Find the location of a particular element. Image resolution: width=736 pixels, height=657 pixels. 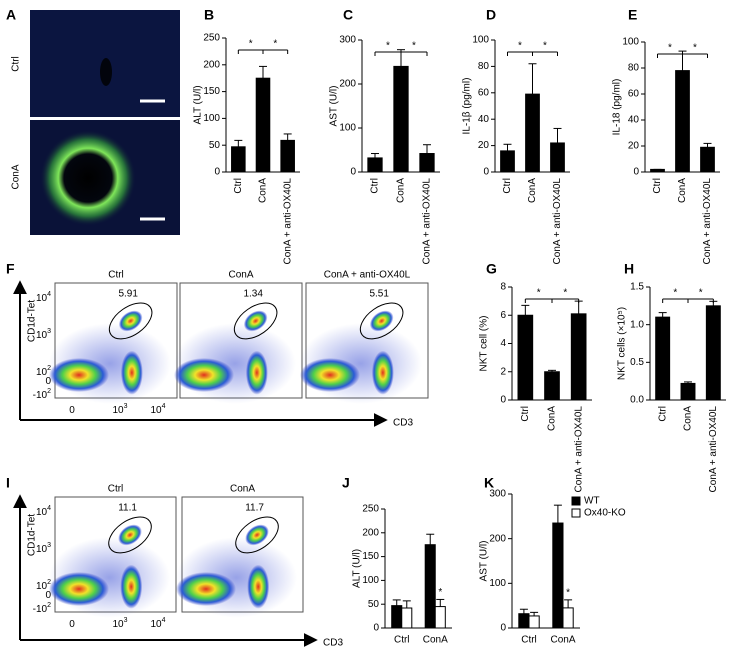

y-tick-label: 150 is located at coordinates (211, 91).